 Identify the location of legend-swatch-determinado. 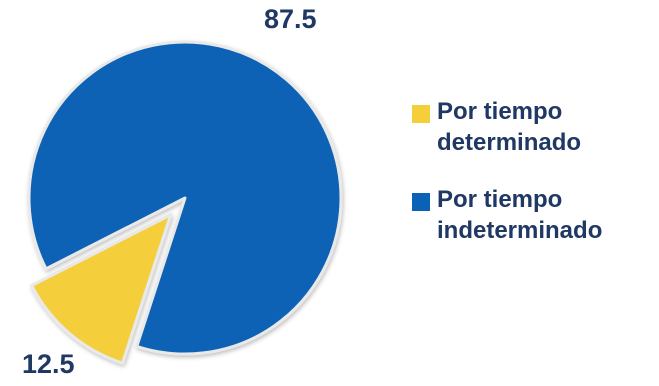
(421, 114).